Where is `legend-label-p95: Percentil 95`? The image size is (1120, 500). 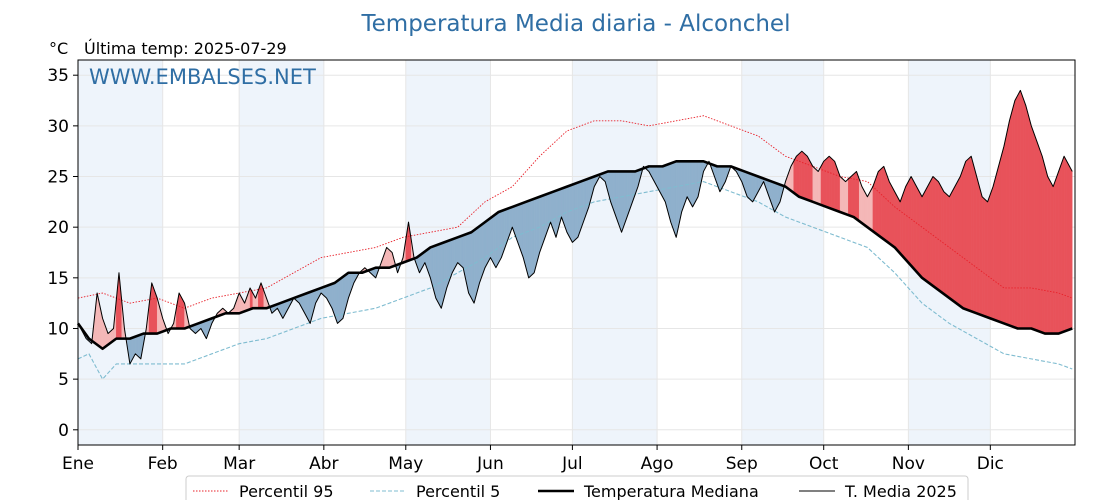 legend-label-p95: Percentil 95 is located at coordinates (286, 491).